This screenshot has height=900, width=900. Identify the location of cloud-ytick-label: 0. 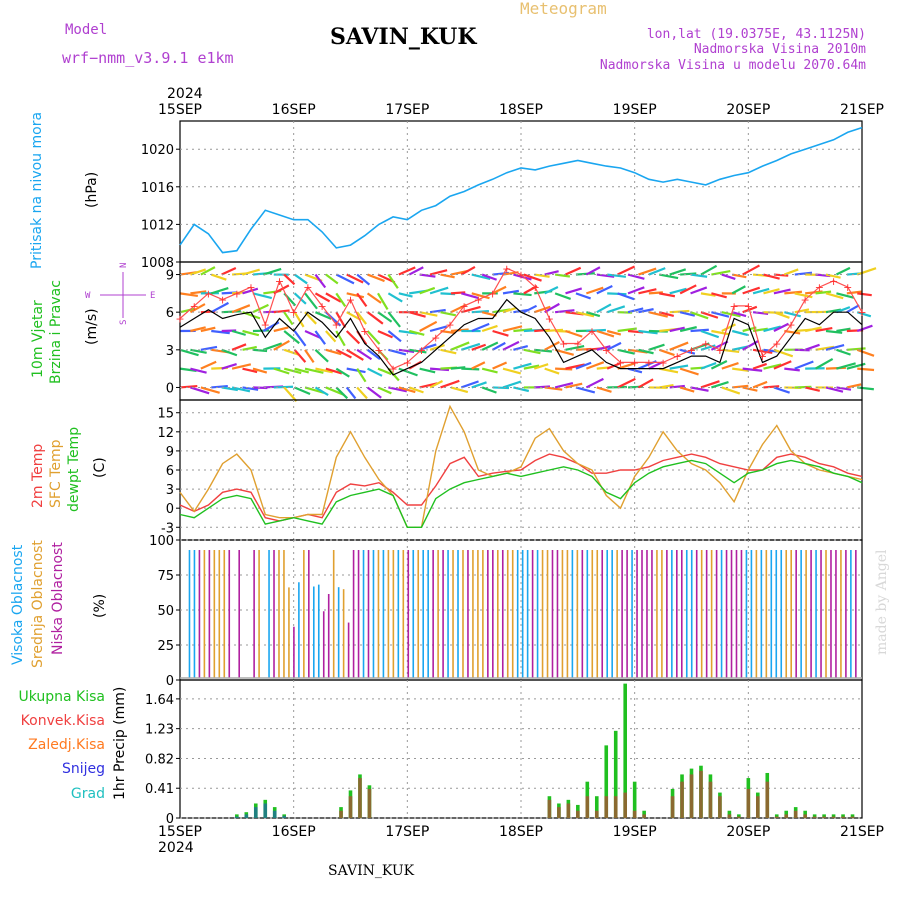
(170, 681).